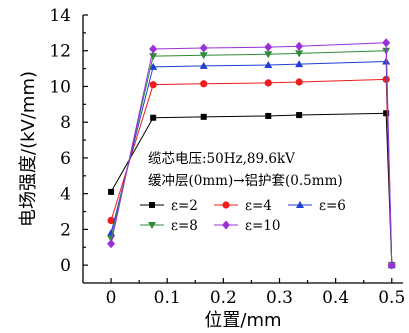 Image resolution: width=409 pixels, height=333 pixels. I want to click on x-tick-label: 0.2, so click(223, 298).